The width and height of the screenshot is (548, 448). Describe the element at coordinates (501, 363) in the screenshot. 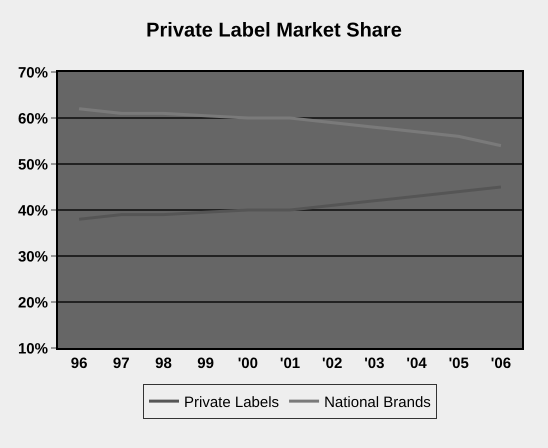

I see `x-tick-label: '06` at that location.